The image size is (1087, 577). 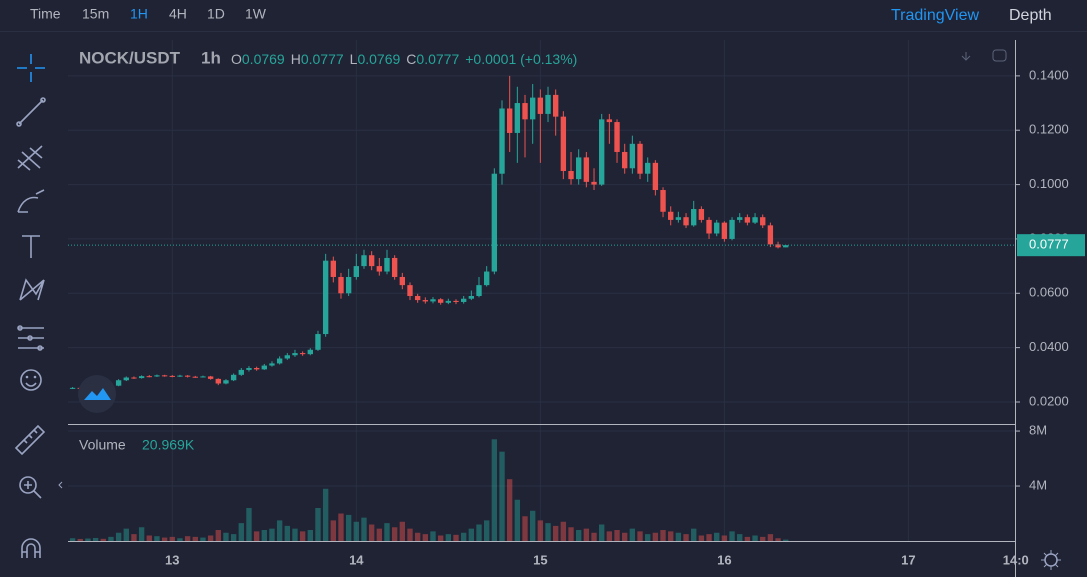 I want to click on logo, so click(x=97, y=394).